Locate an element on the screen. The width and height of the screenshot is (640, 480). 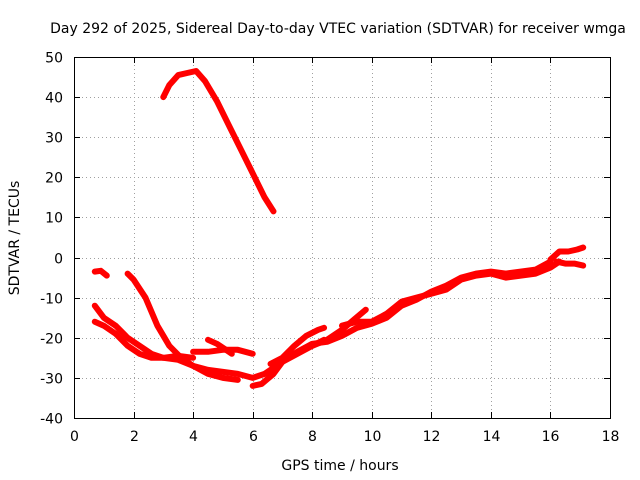
y-tick-label: 30 is located at coordinates (54, 139).